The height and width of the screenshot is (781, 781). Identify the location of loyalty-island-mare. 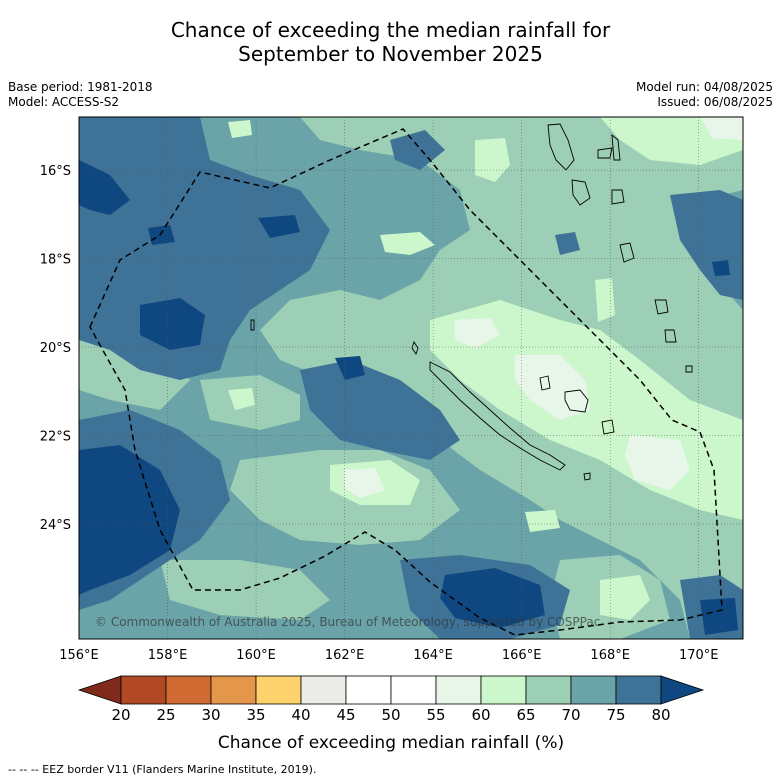
(608, 427).